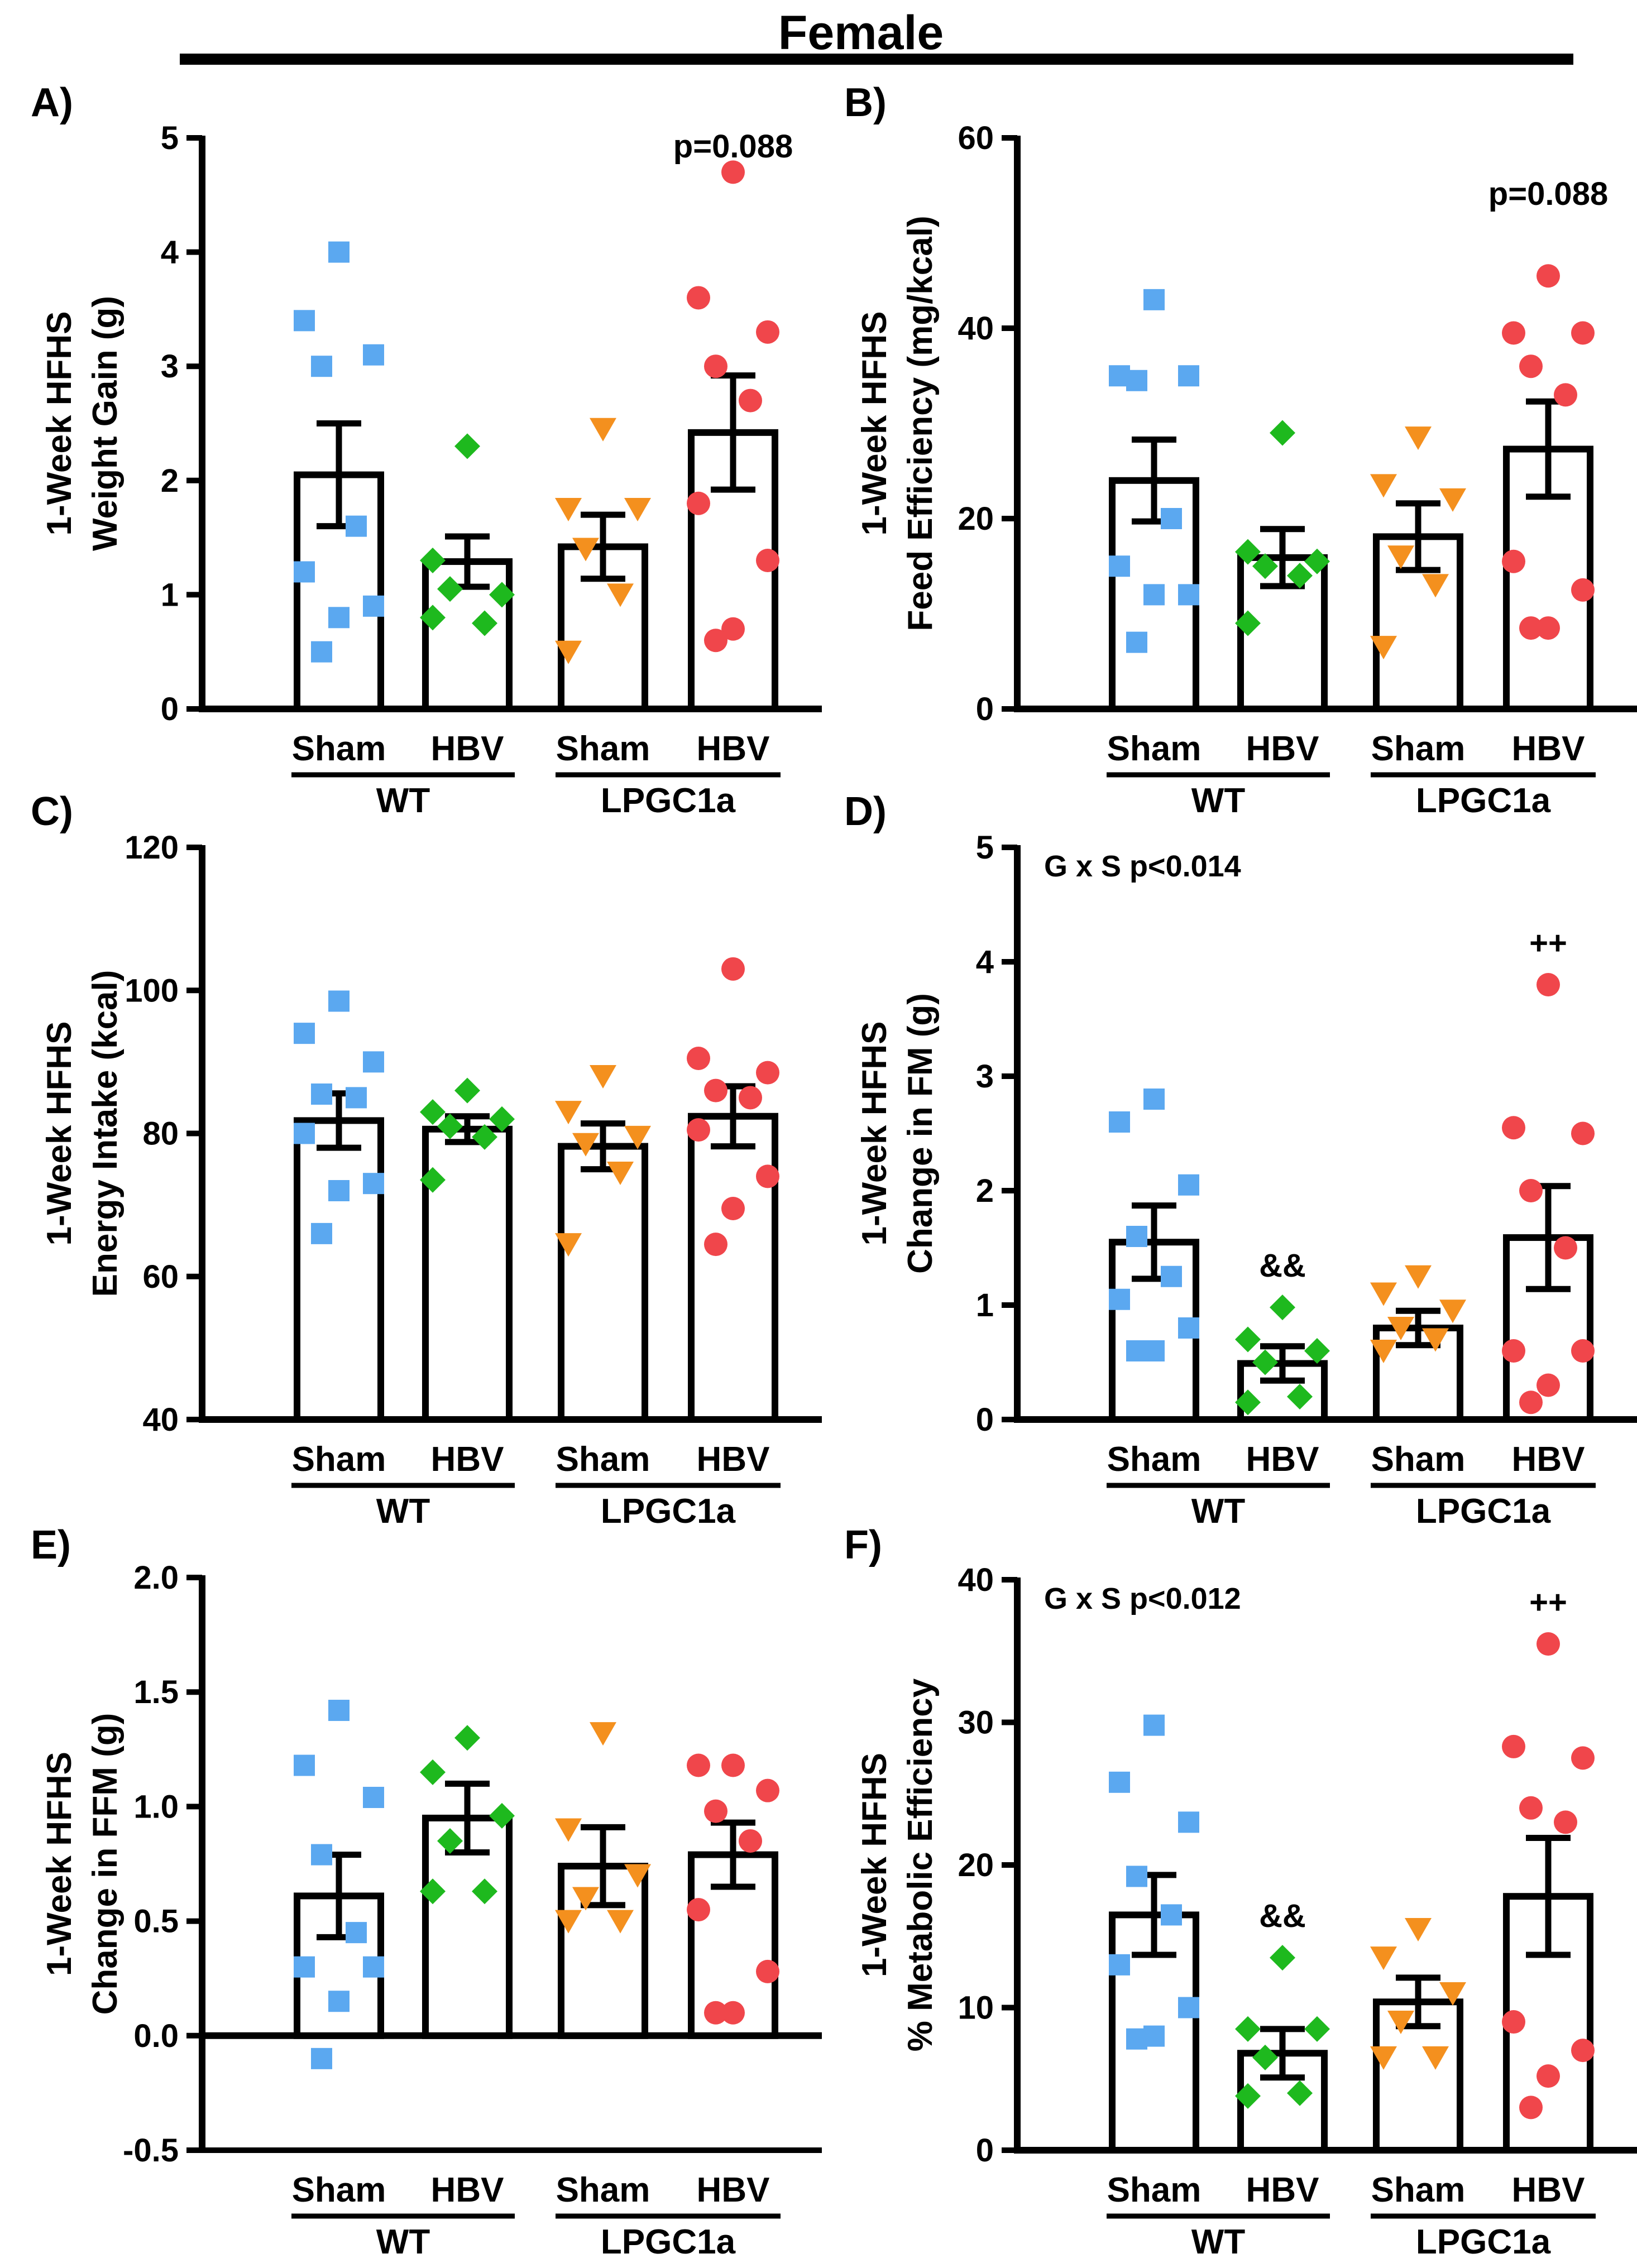 This screenshot has width=1637, height=2268. I want to click on y-tick-label: 100, so click(152, 990).